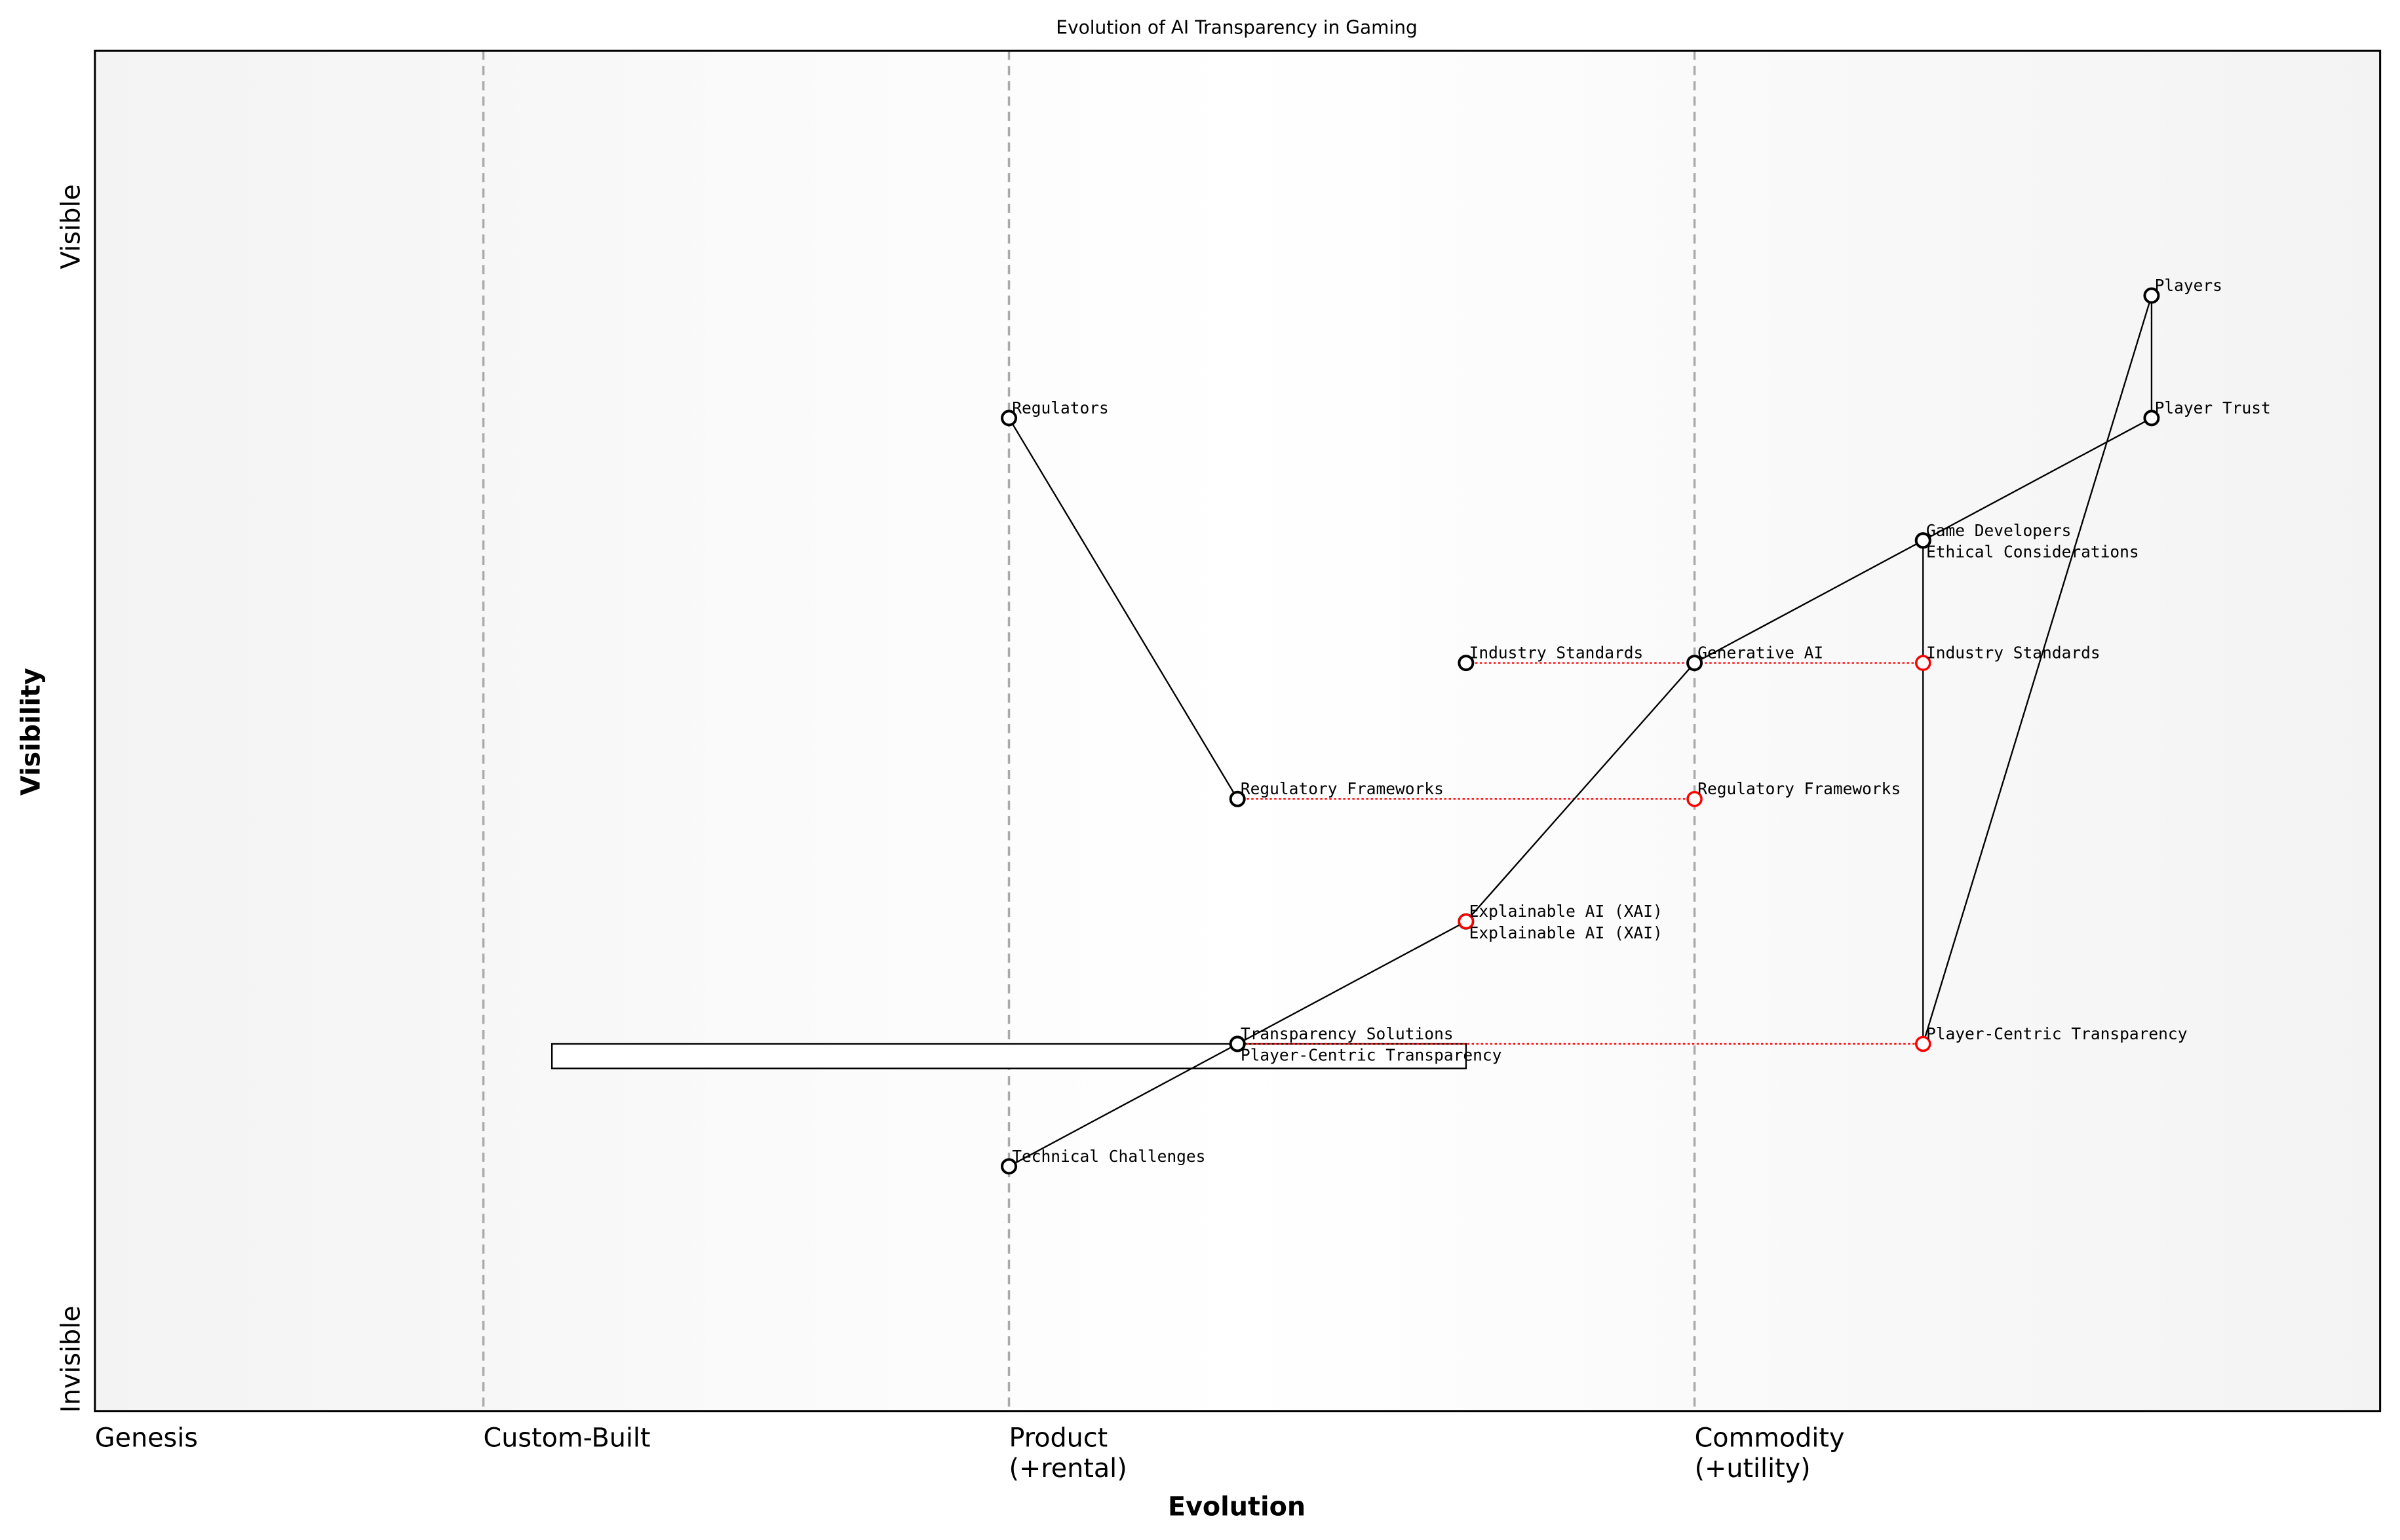 The height and width of the screenshot is (1540, 2400). What do you see at coordinates (567, 1438) in the screenshot?
I see `stage-label: Custom-Built` at bounding box center [567, 1438].